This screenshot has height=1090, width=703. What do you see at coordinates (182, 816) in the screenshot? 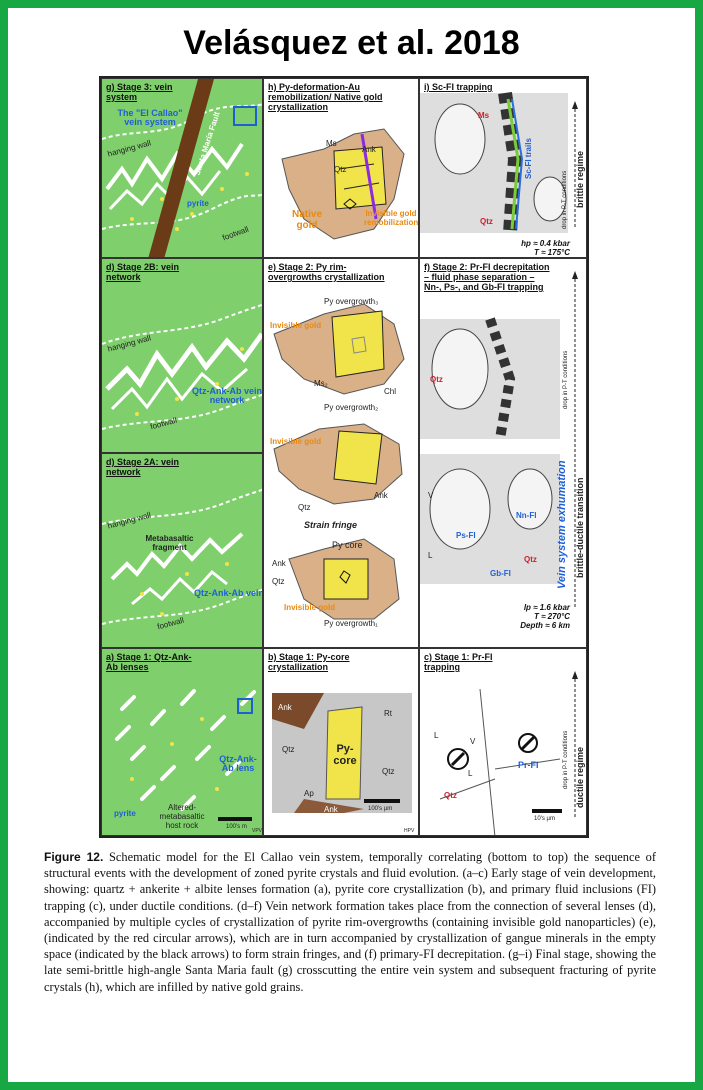
I see `host-rock-label: Altered- metabasaltic host rock` at bounding box center [182, 816].